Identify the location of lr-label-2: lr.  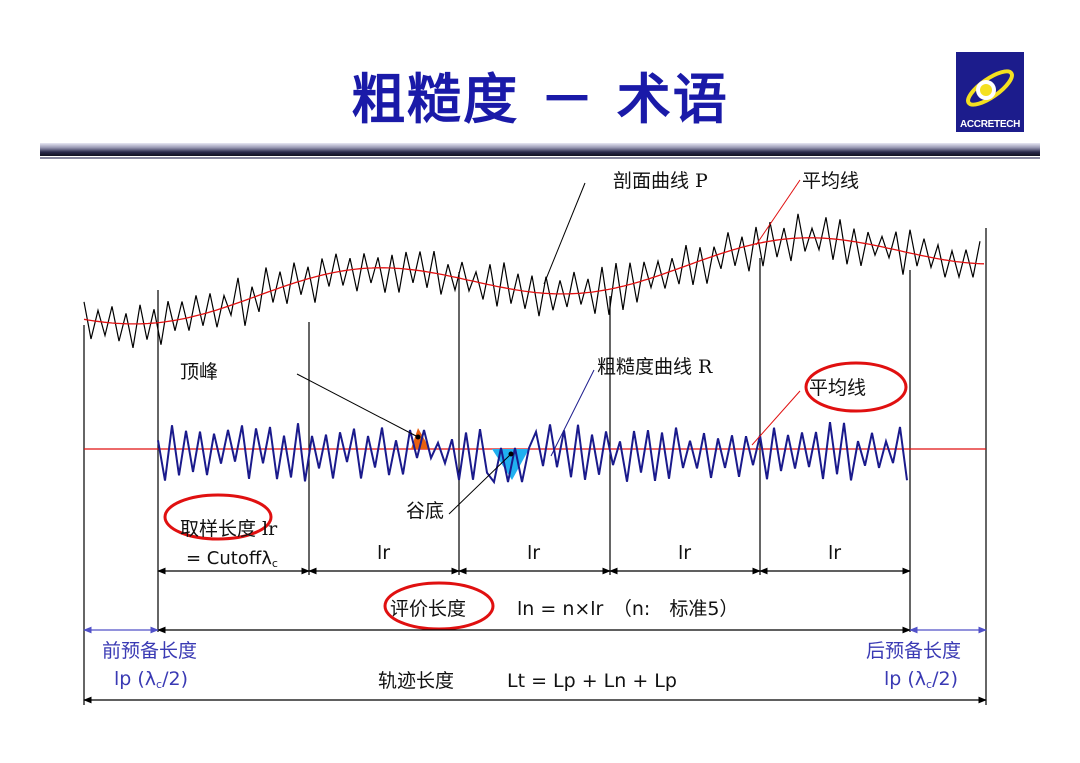
(384, 553).